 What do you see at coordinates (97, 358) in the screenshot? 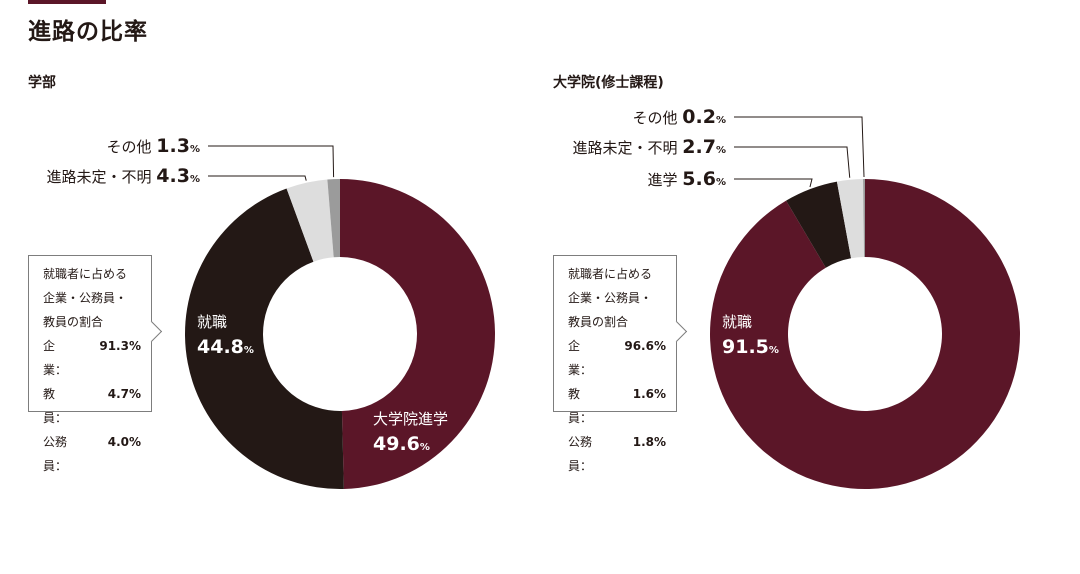
I see `breakdown-row-company: 企 業： 91.3%` at bounding box center [97, 358].